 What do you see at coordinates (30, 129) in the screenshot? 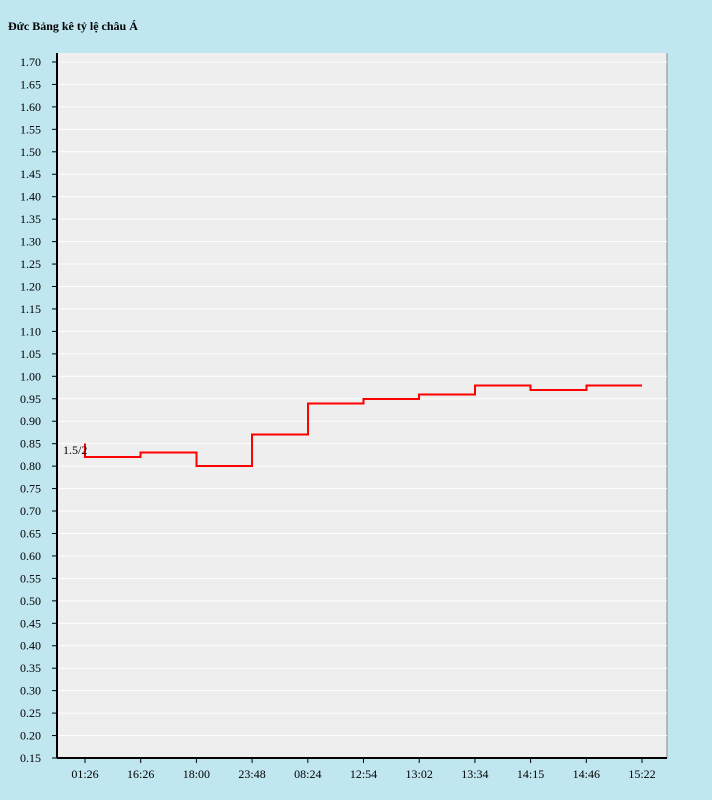
I see `y-tick-label: 1.55` at bounding box center [30, 129].